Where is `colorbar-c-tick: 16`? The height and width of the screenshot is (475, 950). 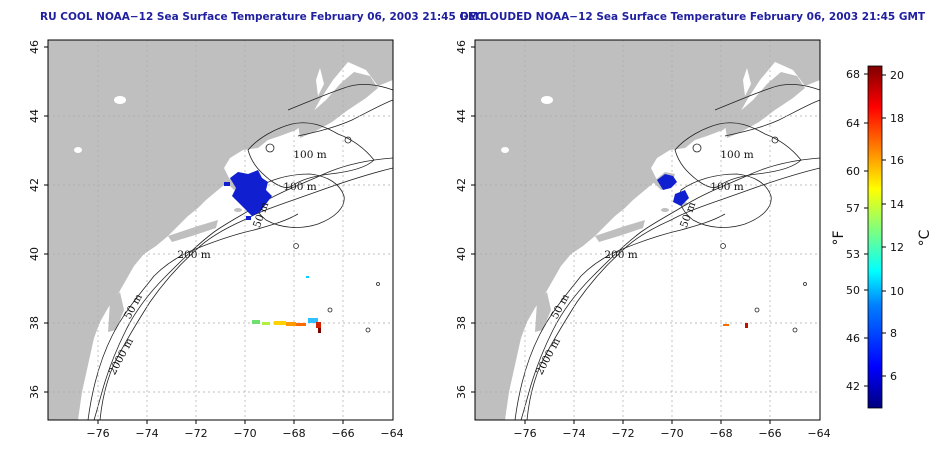 colorbar-c-tick: 16 is located at coordinates (897, 160).